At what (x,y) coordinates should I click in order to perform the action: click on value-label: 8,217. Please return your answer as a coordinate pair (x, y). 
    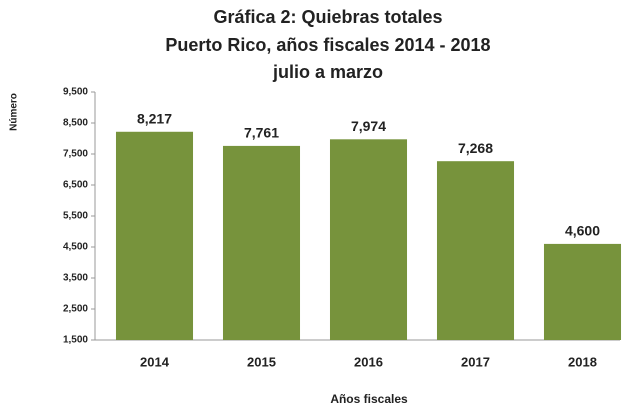
    Looking at the image, I should click on (154, 118).